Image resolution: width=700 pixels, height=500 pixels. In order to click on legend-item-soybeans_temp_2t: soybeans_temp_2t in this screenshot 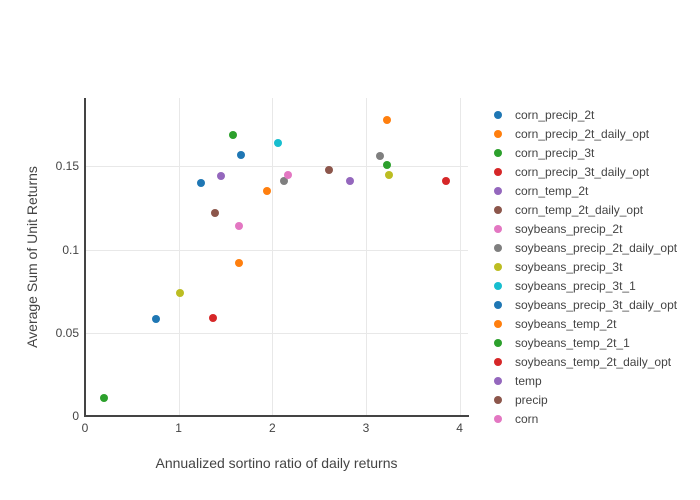, I will do `click(592, 323)`.